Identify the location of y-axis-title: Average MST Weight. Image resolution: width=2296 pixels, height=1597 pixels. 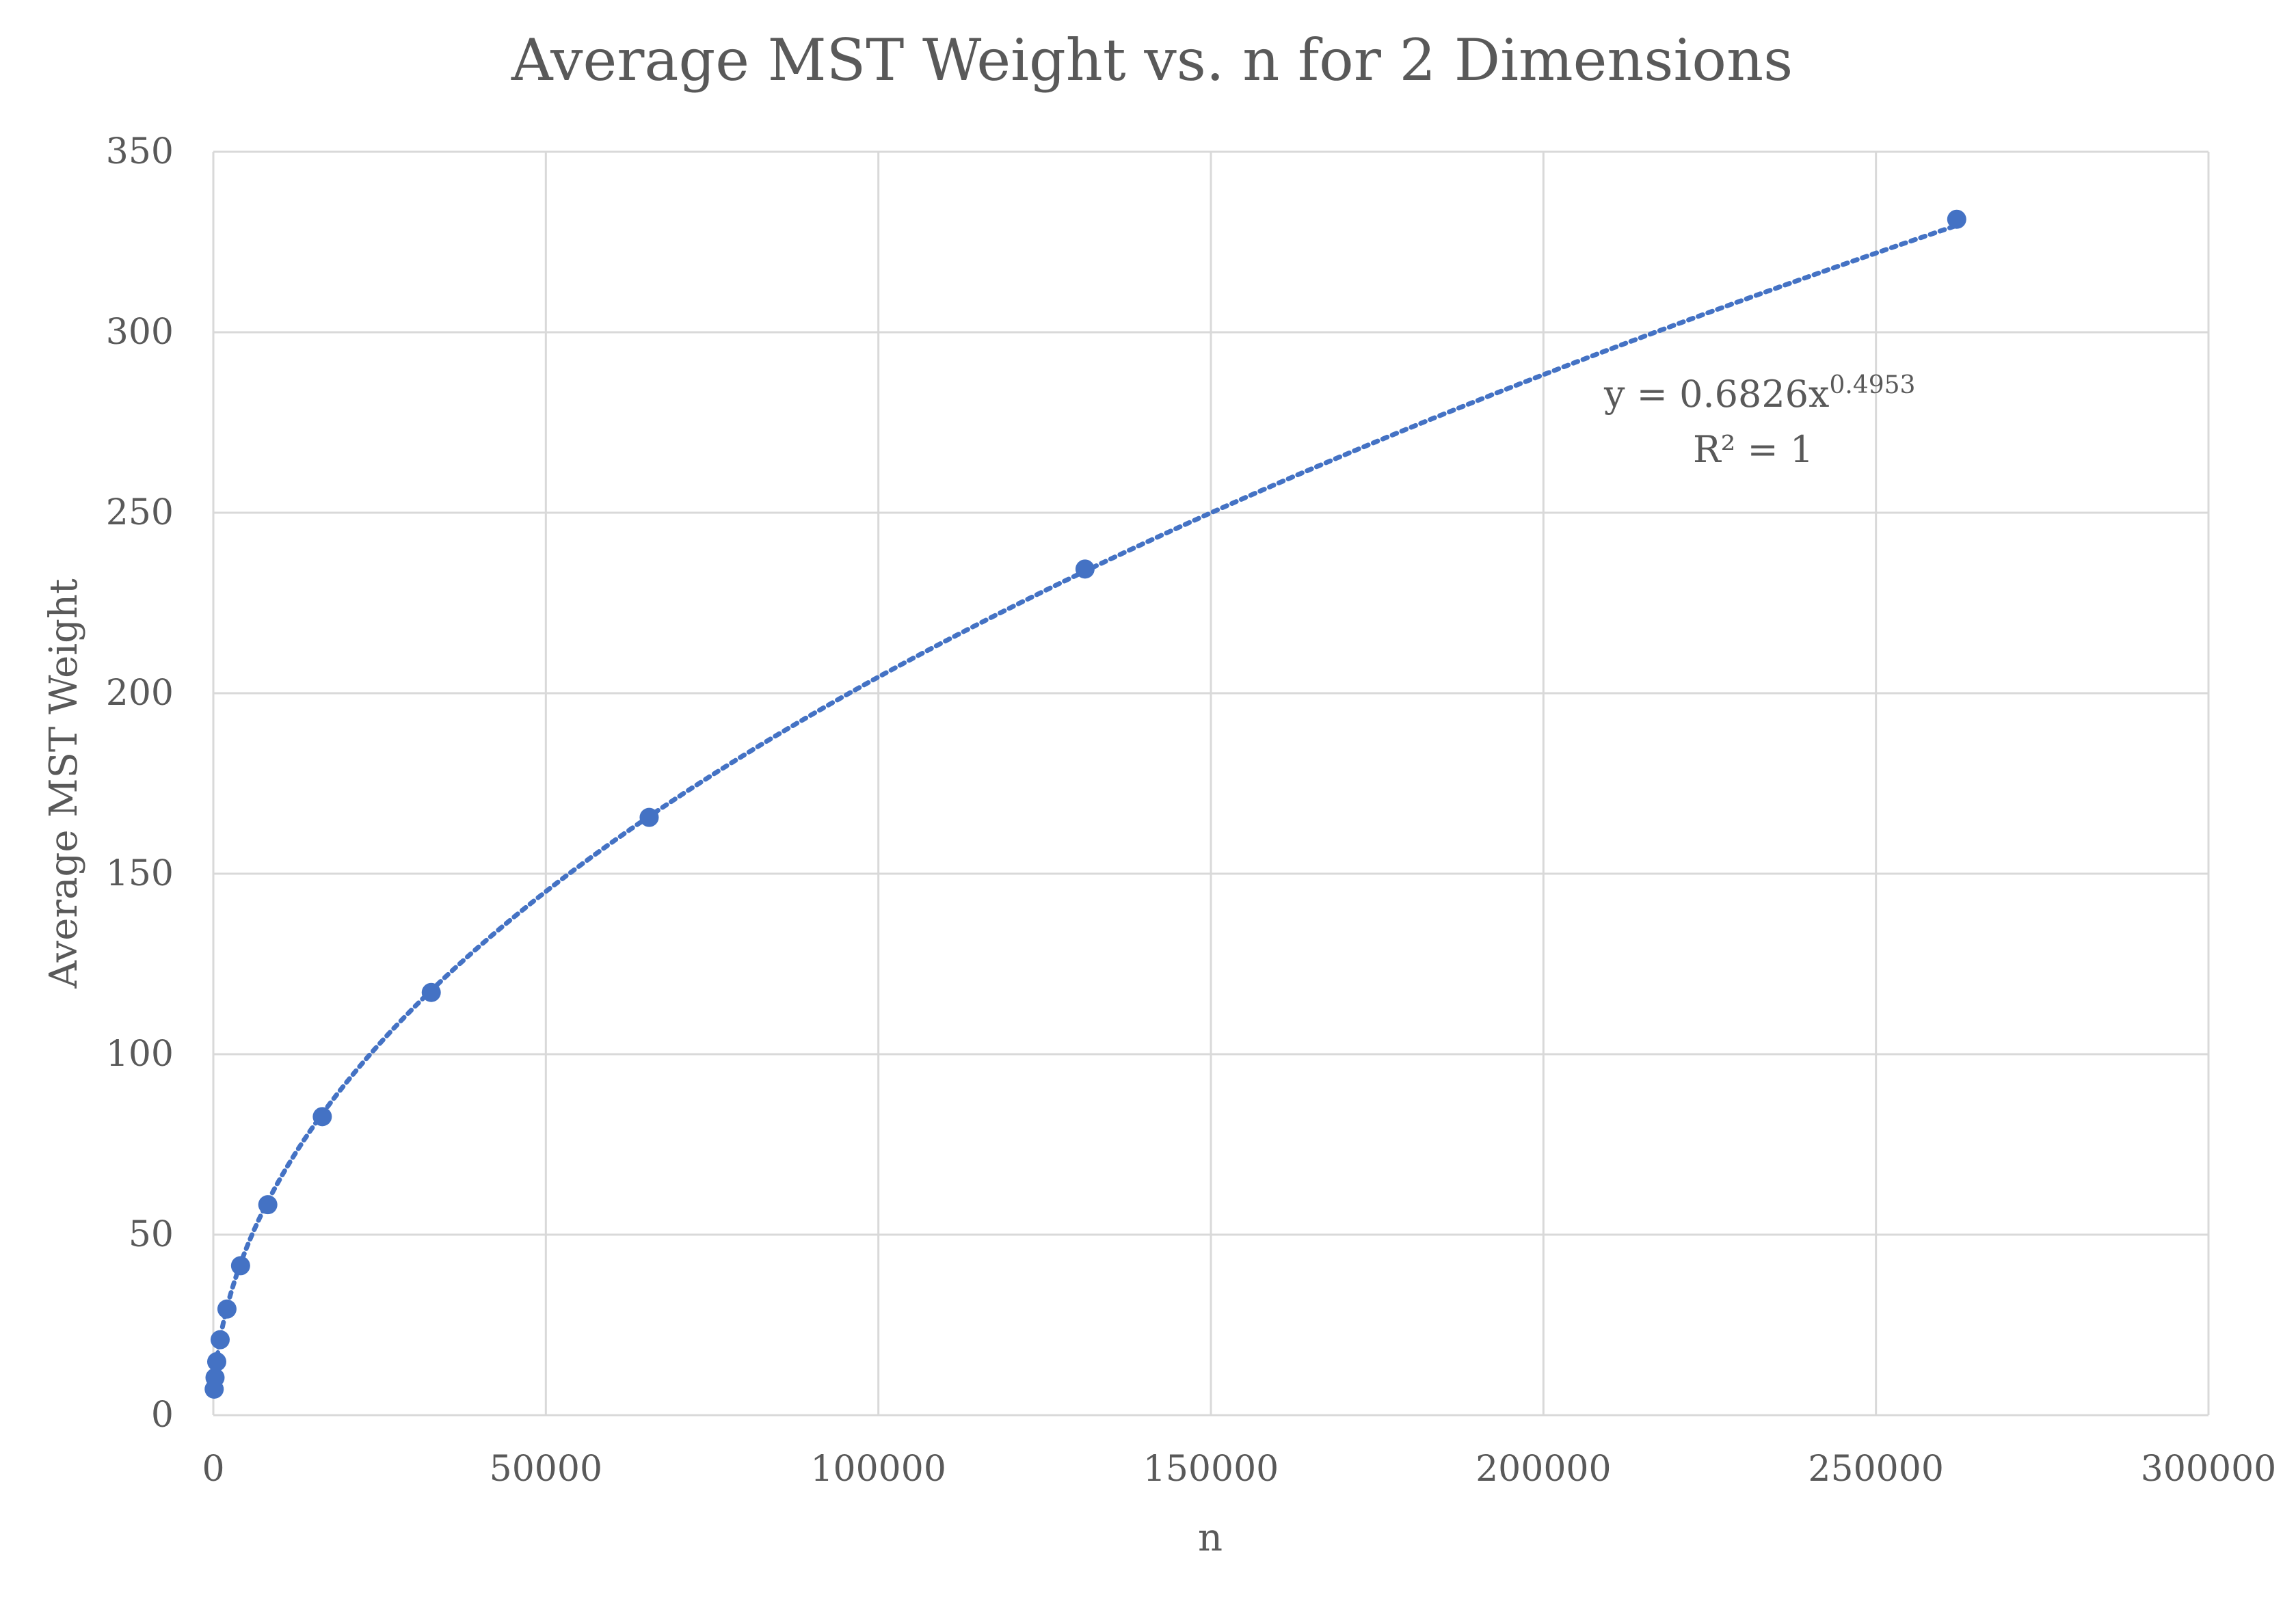
(64, 783).